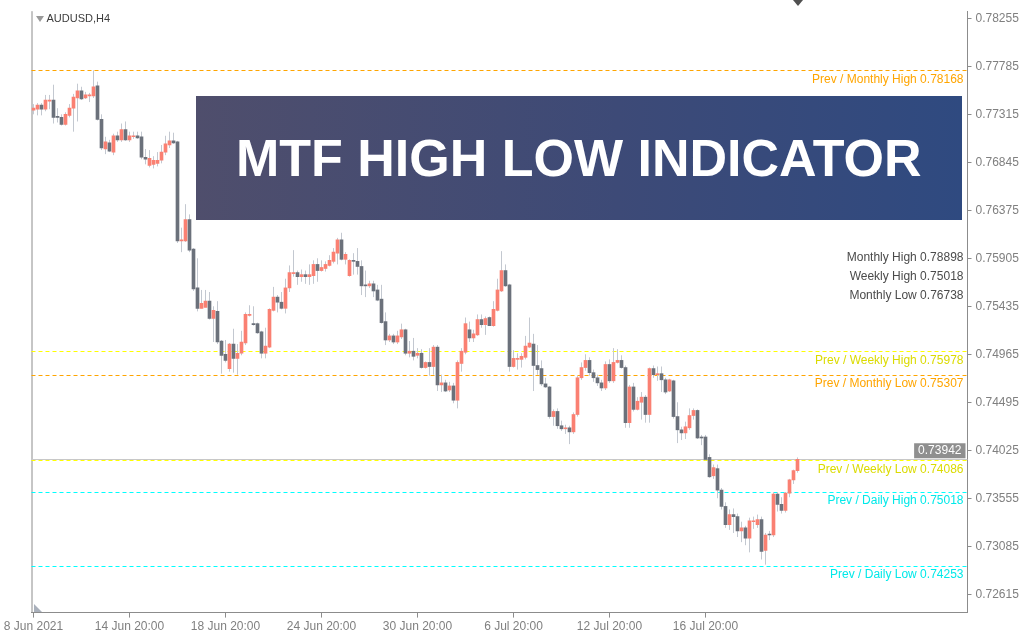 The height and width of the screenshot is (640, 1024). I want to click on text: MTF HIGH LOW INDICATOR, so click(579, 158).